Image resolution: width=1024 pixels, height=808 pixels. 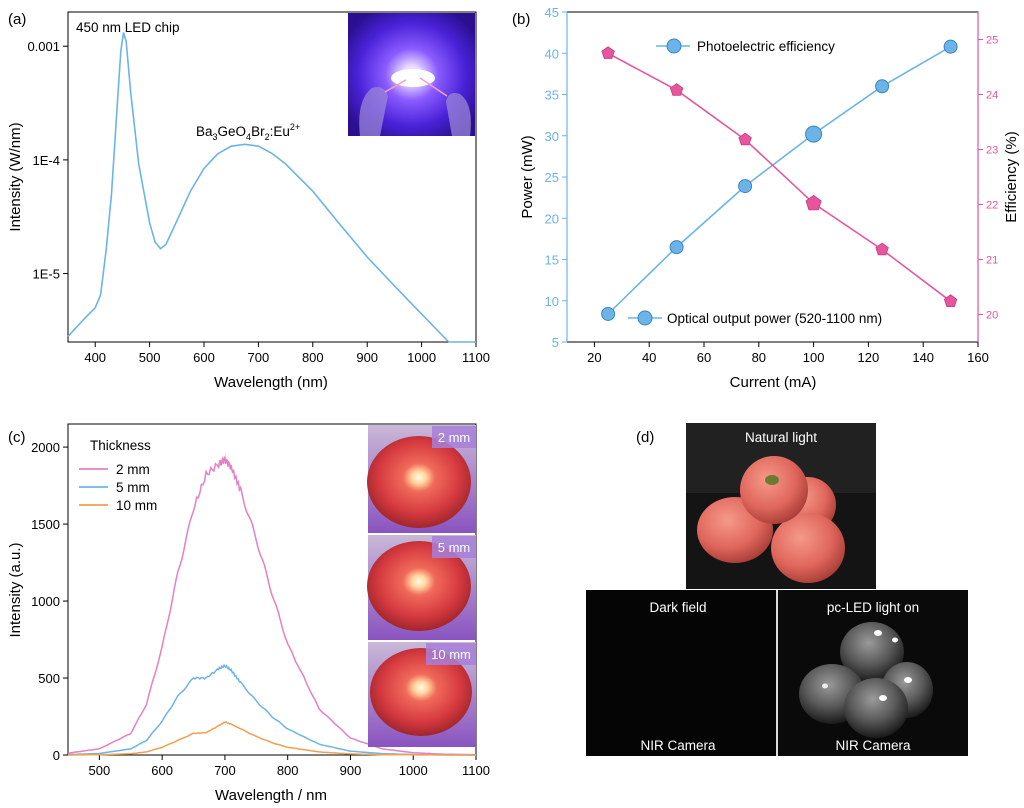 I want to click on panel-c-y-tick-label: 500, so click(x=49, y=678).